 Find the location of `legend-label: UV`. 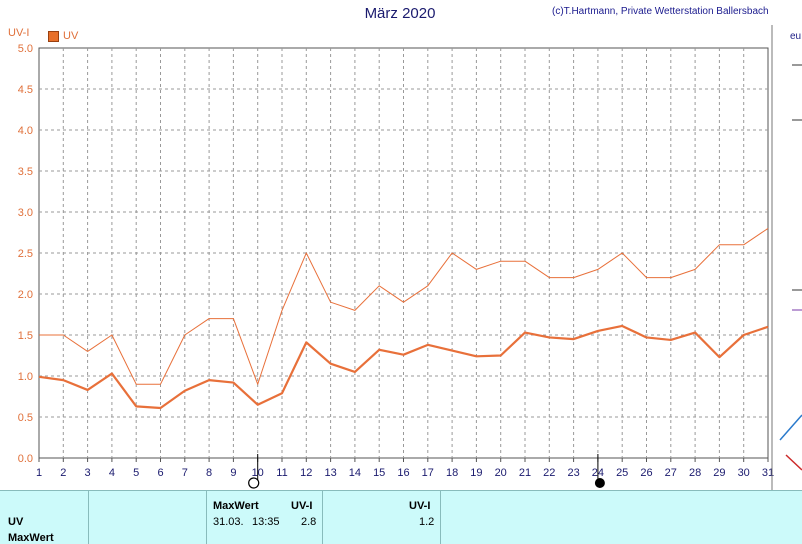

legend-label: UV is located at coordinates (71, 36).